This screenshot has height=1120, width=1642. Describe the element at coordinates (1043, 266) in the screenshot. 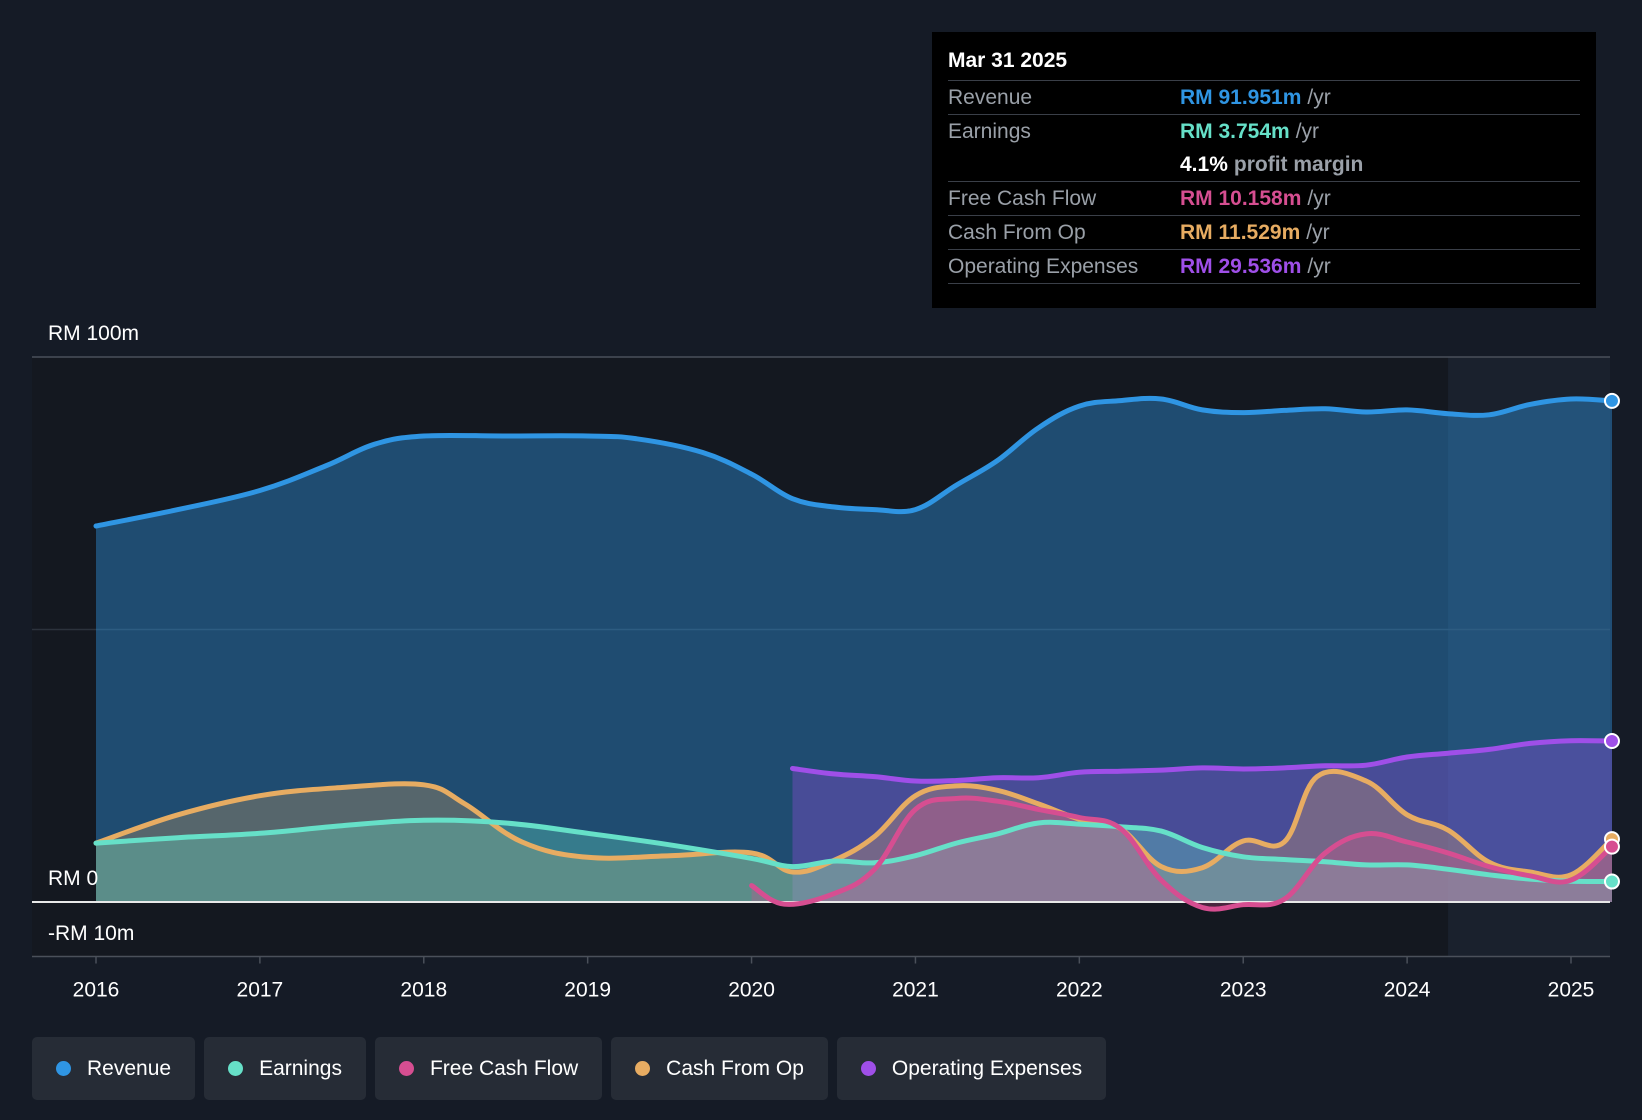

I see `tooltip-label: Operating Expenses` at that location.